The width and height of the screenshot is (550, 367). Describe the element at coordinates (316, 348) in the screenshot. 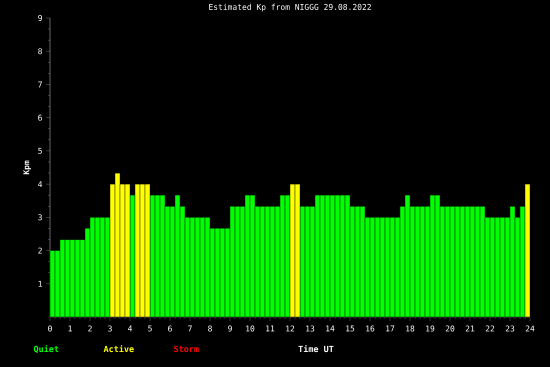

I see `x-axis-title: Time UT` at that location.